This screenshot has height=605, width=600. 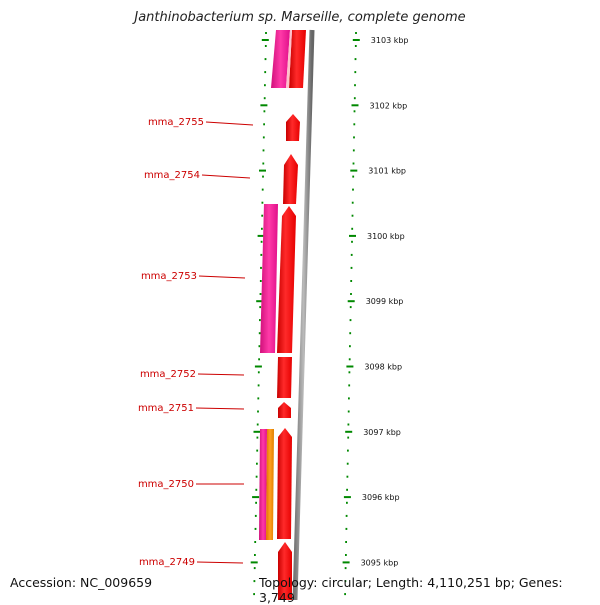 What do you see at coordinates (172, 175) in the screenshot?
I see `gene-label: mma_2754` at bounding box center [172, 175].